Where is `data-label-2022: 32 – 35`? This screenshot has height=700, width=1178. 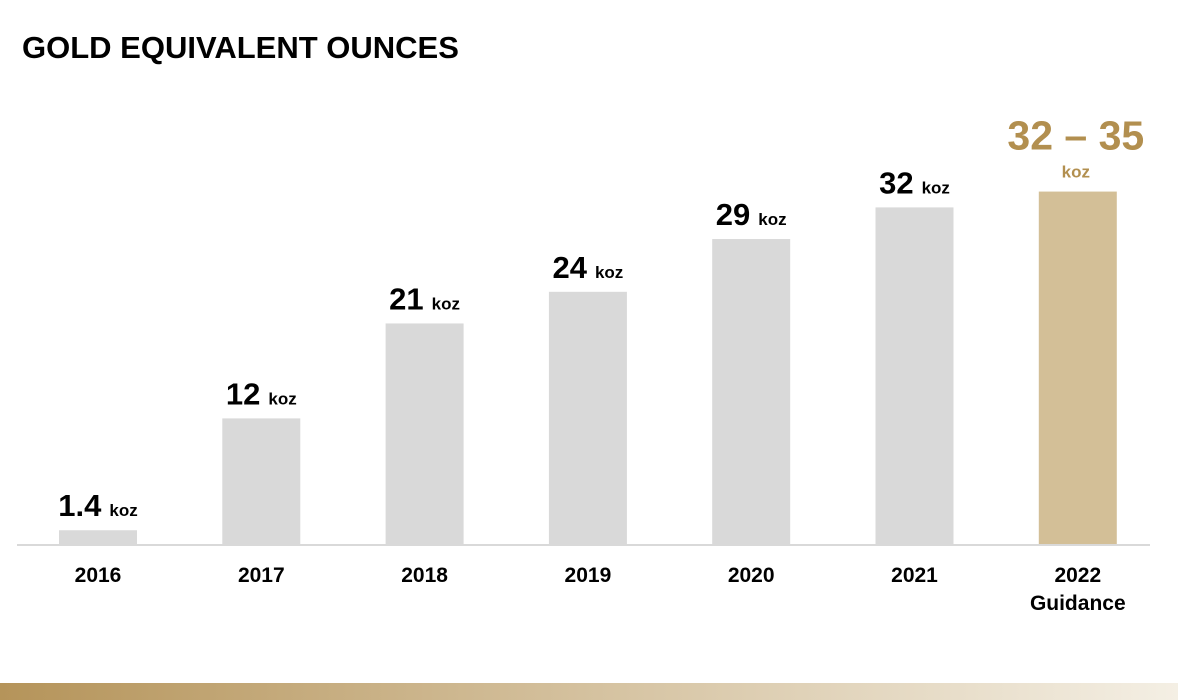 data-label-2022: 32 – 35 is located at coordinates (1075, 136).